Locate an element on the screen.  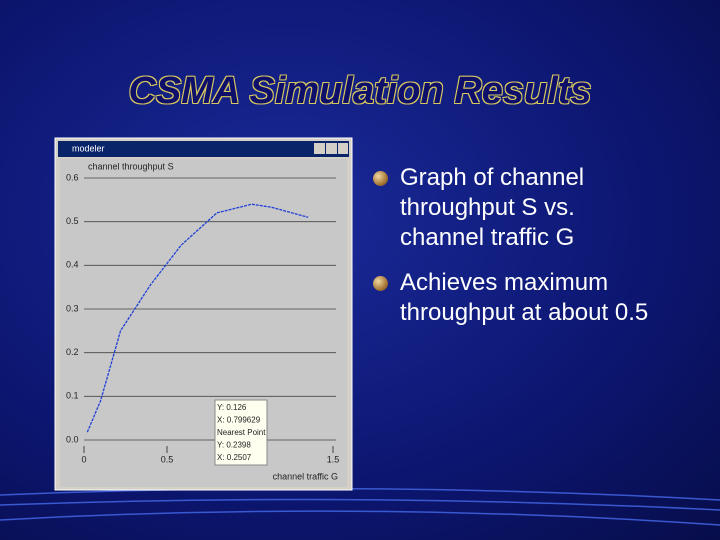
x-tick-label: 0.5 is located at coordinates (167, 459).